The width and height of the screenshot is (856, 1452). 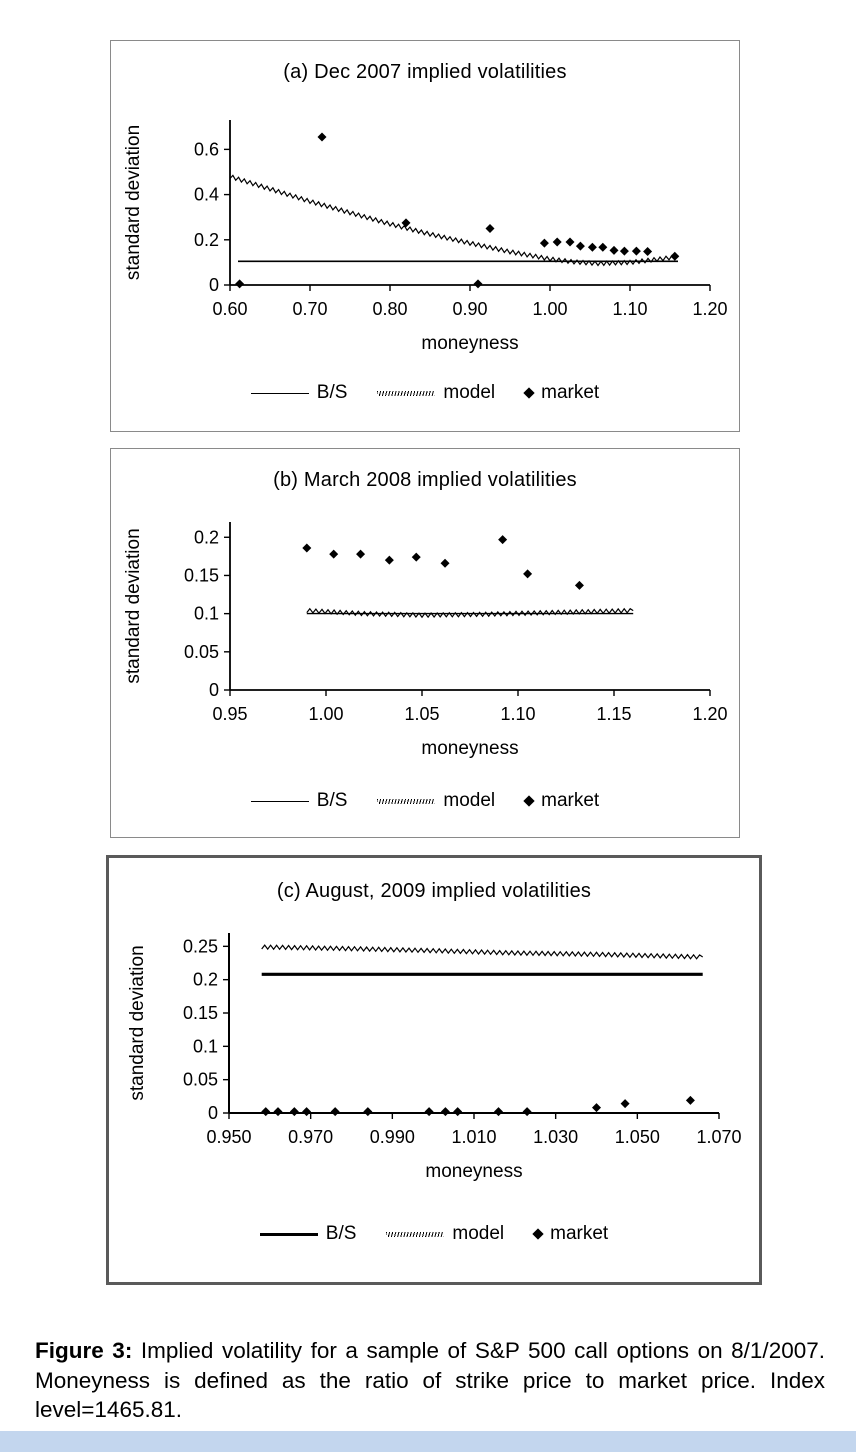 I want to click on svg-text: 0.60, so click(x=229, y=309).